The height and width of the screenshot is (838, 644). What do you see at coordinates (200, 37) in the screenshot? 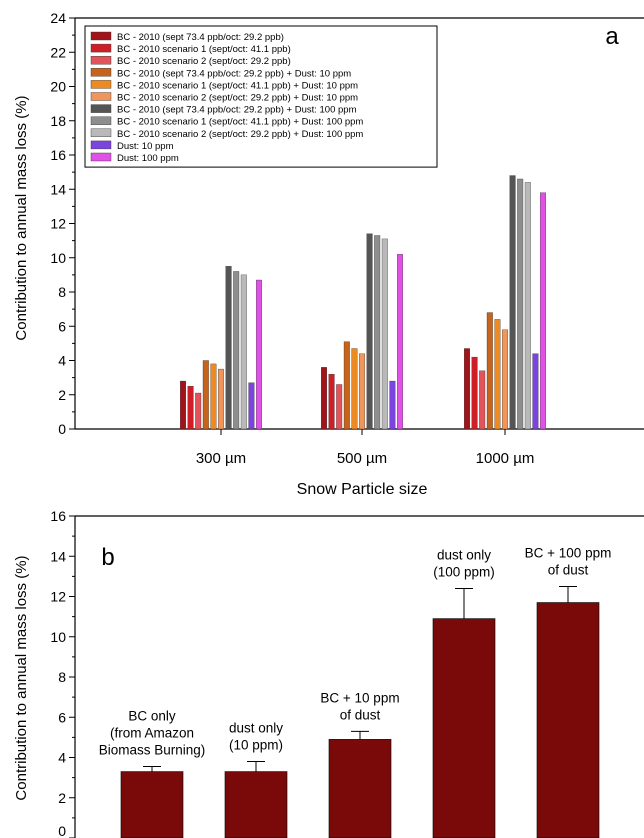
I see `legend-label: BC - 2010 (sept 73.4 ppb/oct: 29.2 ppb)` at bounding box center [200, 37].